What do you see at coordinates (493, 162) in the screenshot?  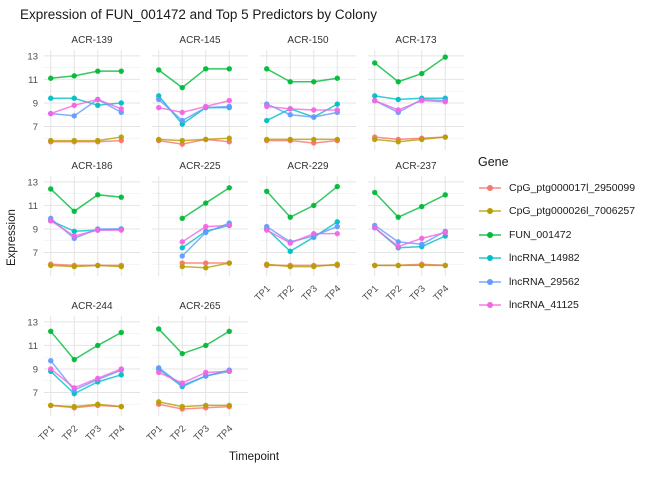 I see `legend-title: Gene` at bounding box center [493, 162].